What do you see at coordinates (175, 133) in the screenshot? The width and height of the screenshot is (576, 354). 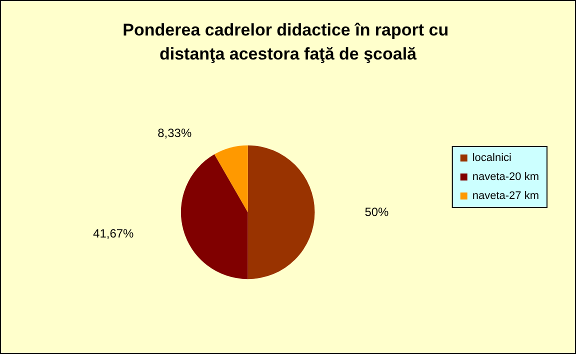 I see `data-label: 8,33%` at bounding box center [175, 133].